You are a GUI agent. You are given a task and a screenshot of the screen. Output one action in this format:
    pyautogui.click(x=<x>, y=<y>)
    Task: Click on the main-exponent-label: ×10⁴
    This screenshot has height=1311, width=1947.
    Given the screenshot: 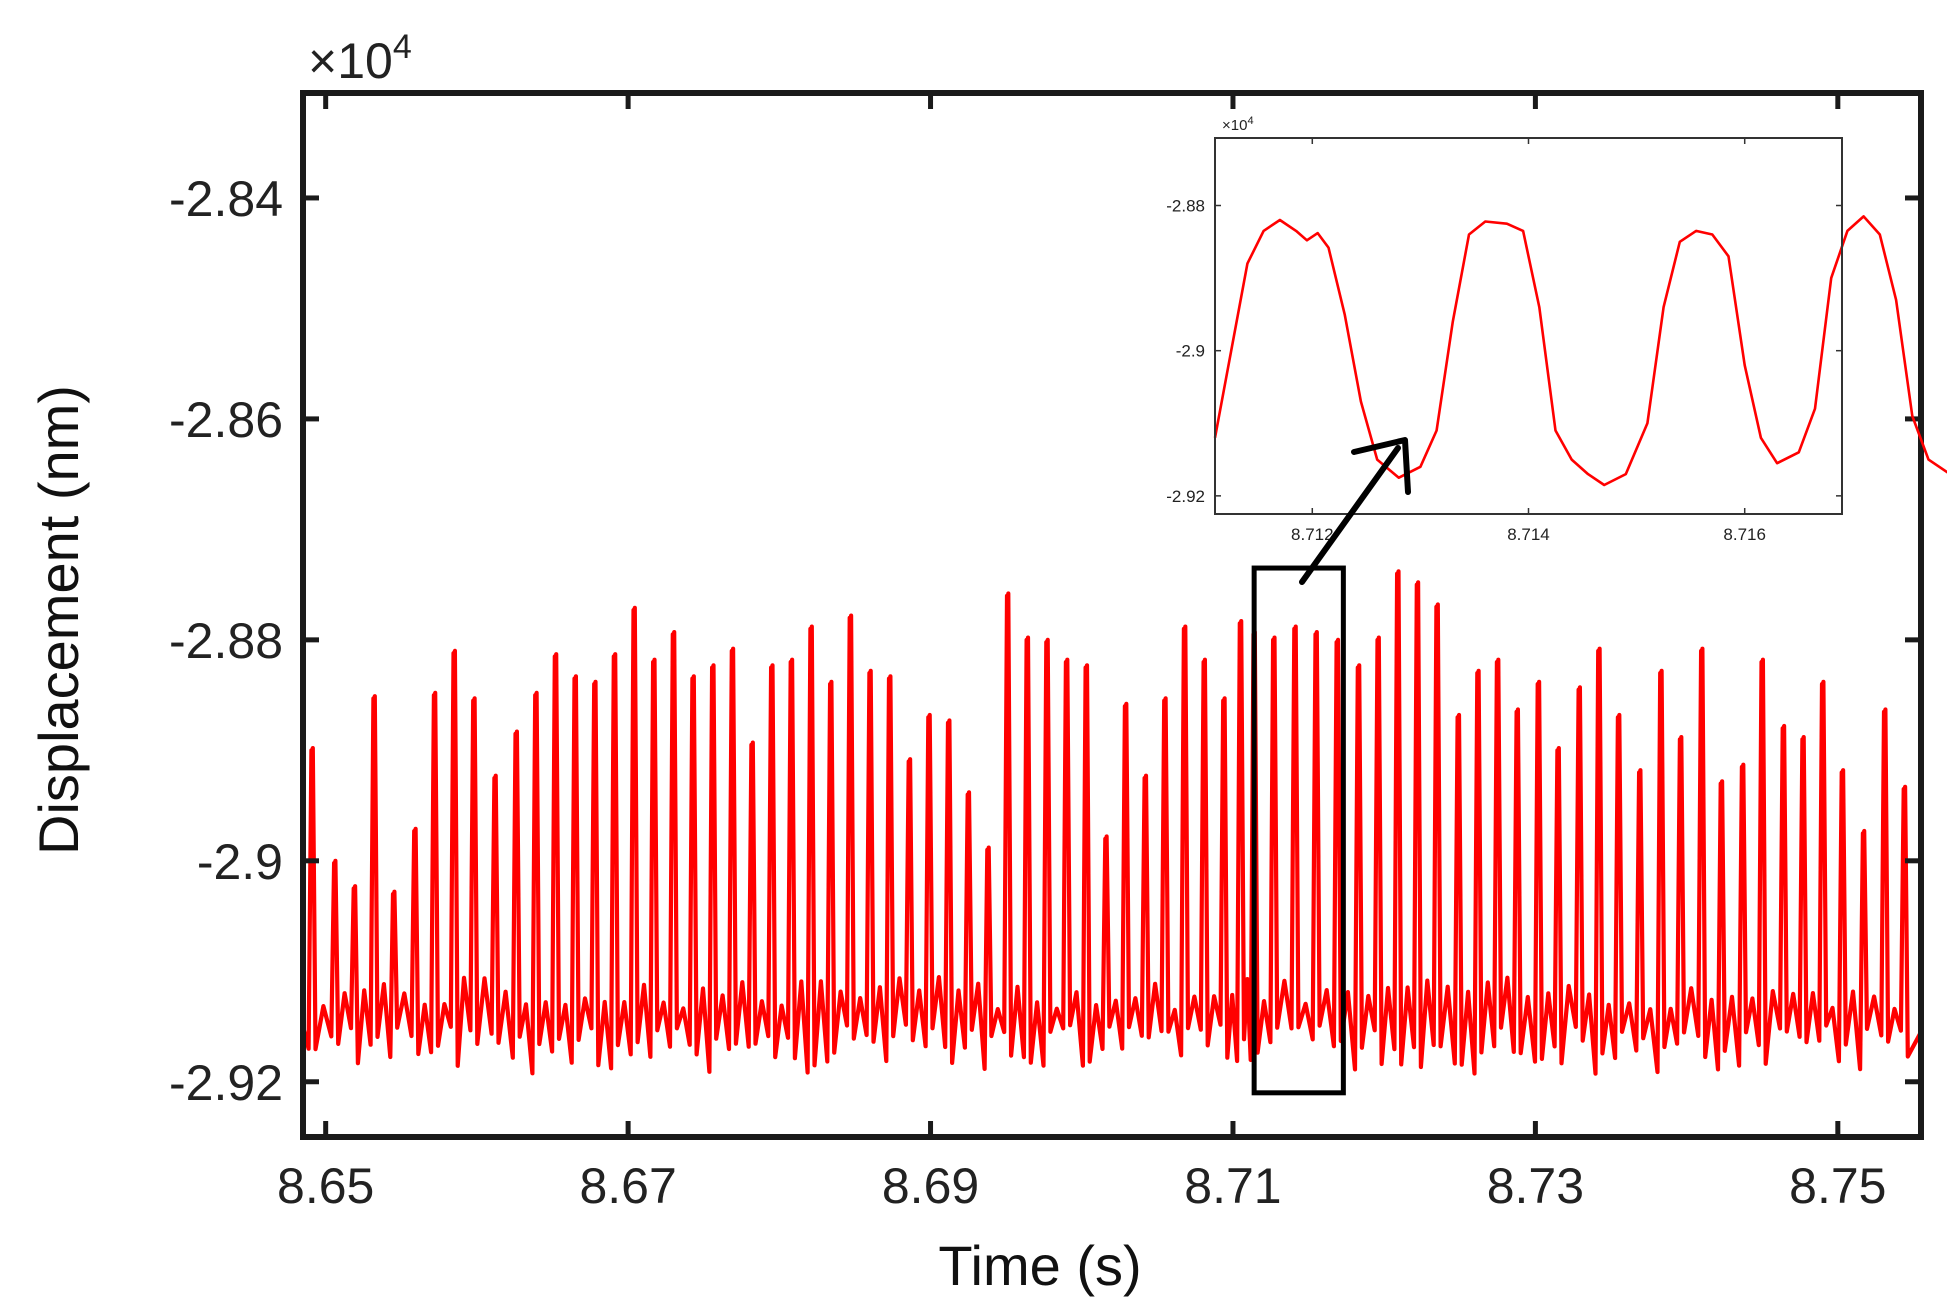 What is the action you would take?
    pyautogui.click(x=360, y=58)
    